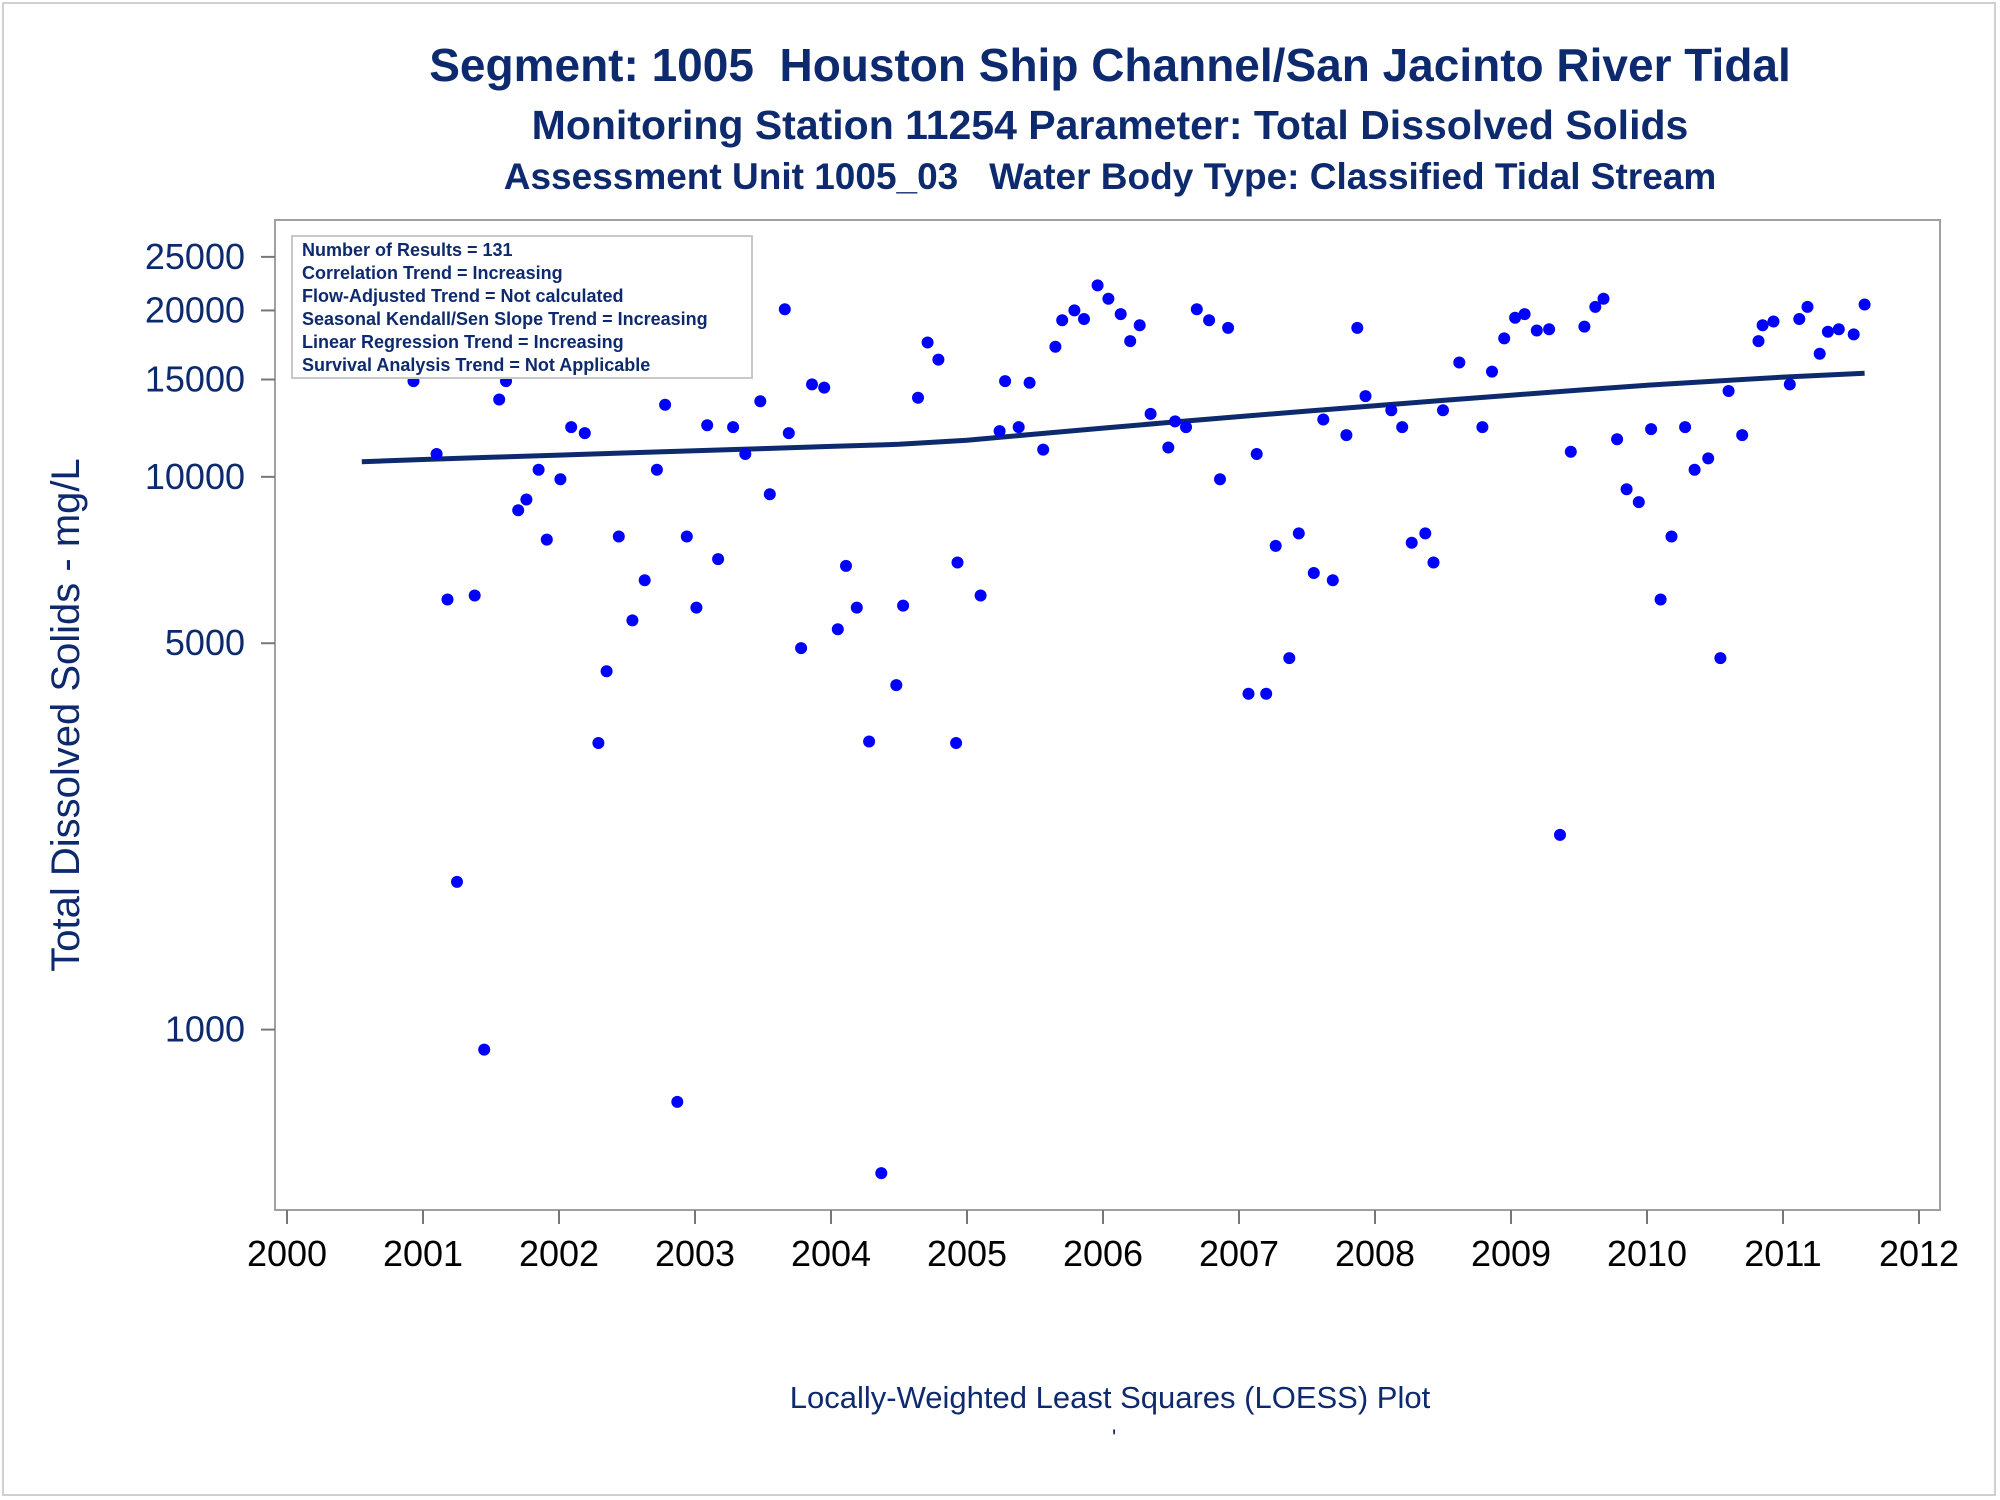  What do you see at coordinates (195, 379) in the screenshot?
I see `y-tick-label: 15000` at bounding box center [195, 379].